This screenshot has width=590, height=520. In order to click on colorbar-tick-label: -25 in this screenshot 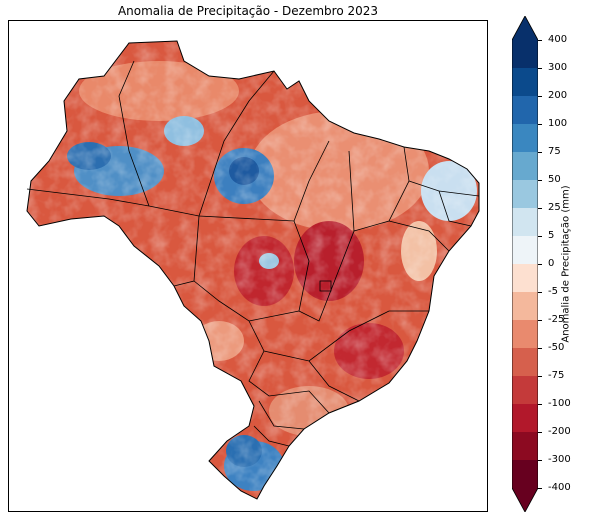, I will do `click(556, 319)`.